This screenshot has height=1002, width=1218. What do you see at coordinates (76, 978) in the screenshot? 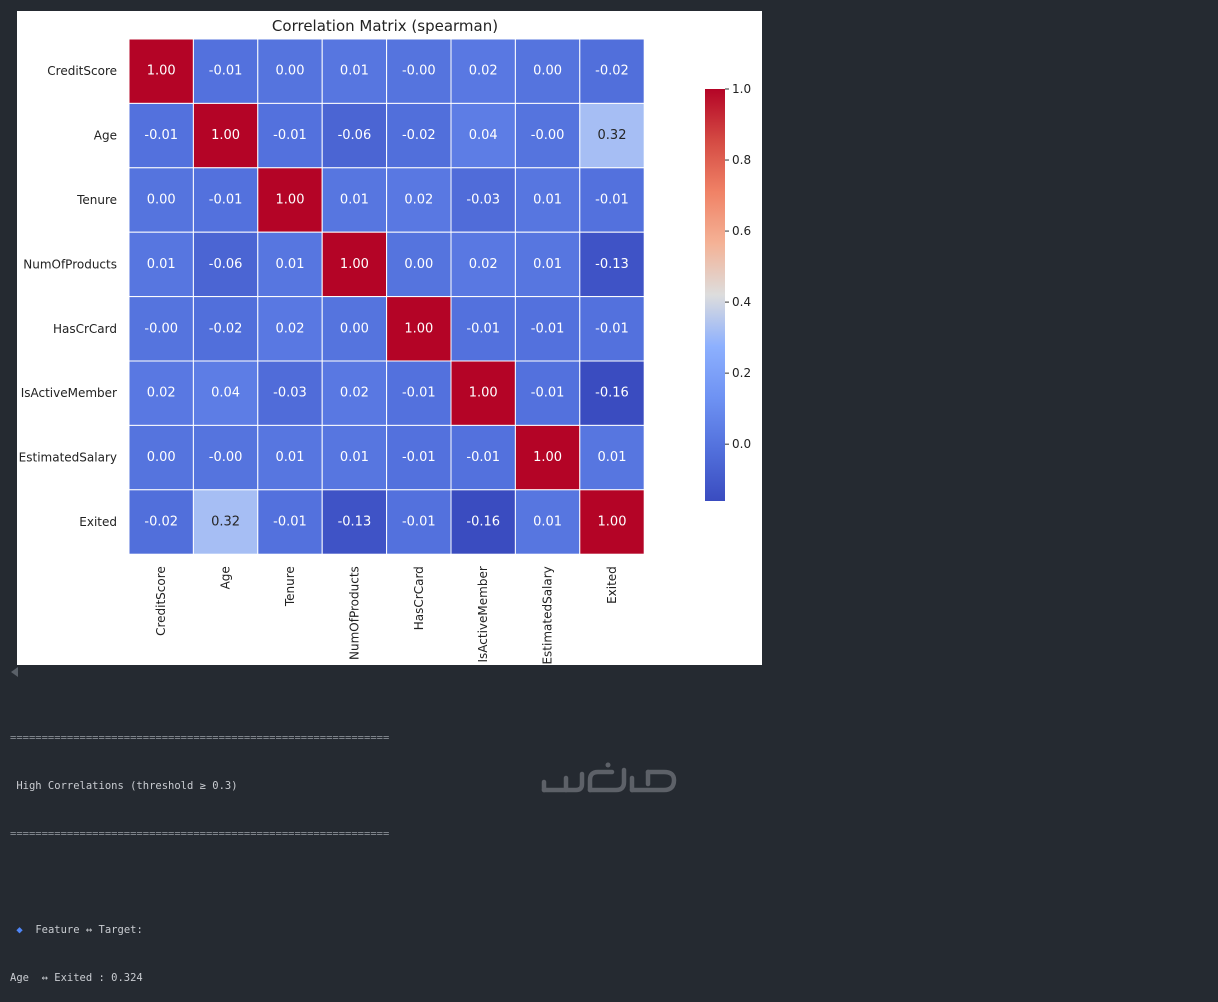
I see `result-line: Age ↔ Exited : 0.324` at bounding box center [76, 978].